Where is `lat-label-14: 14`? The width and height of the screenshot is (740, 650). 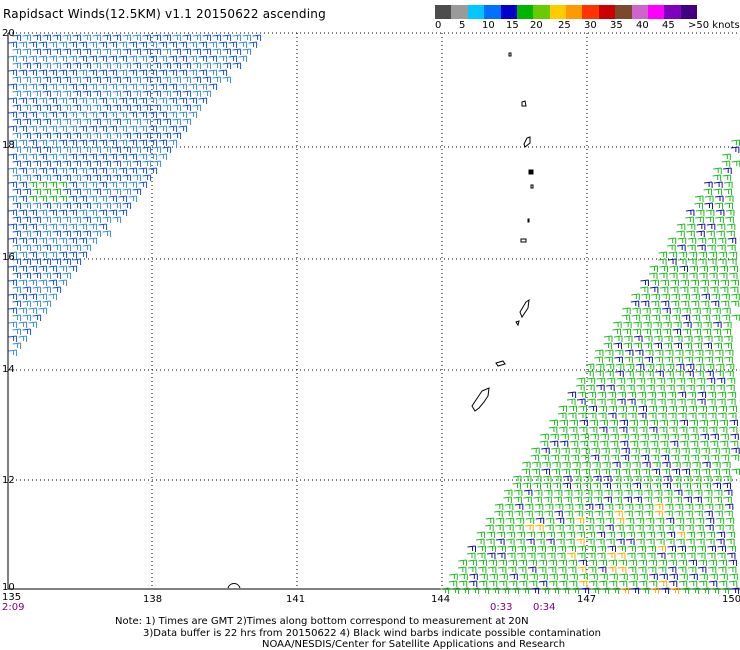 lat-label-14: 14 is located at coordinates (8, 369).